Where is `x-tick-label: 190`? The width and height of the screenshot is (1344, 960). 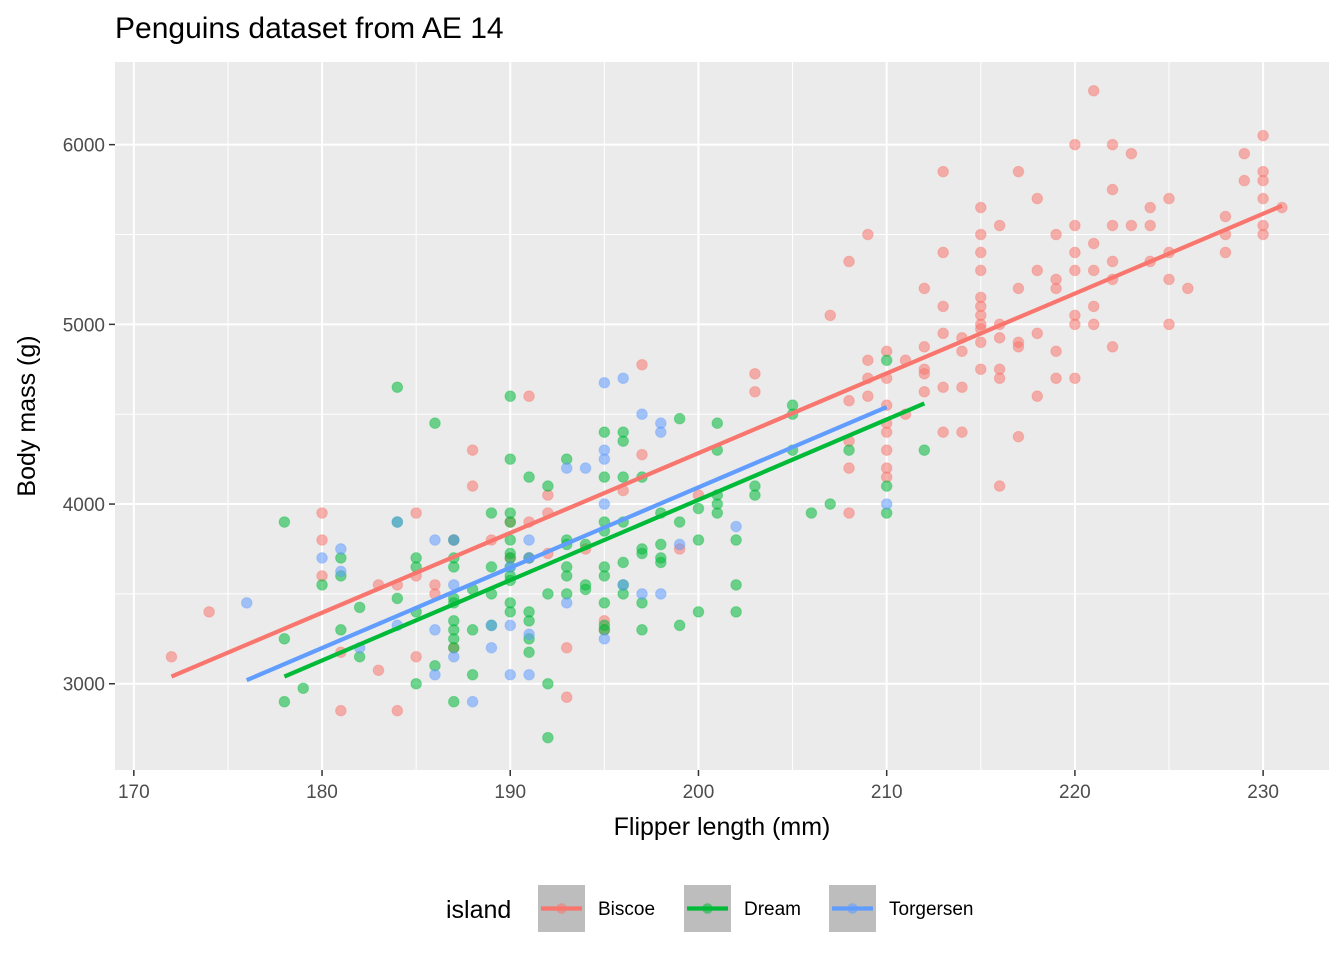 x-tick-label: 190 is located at coordinates (510, 792).